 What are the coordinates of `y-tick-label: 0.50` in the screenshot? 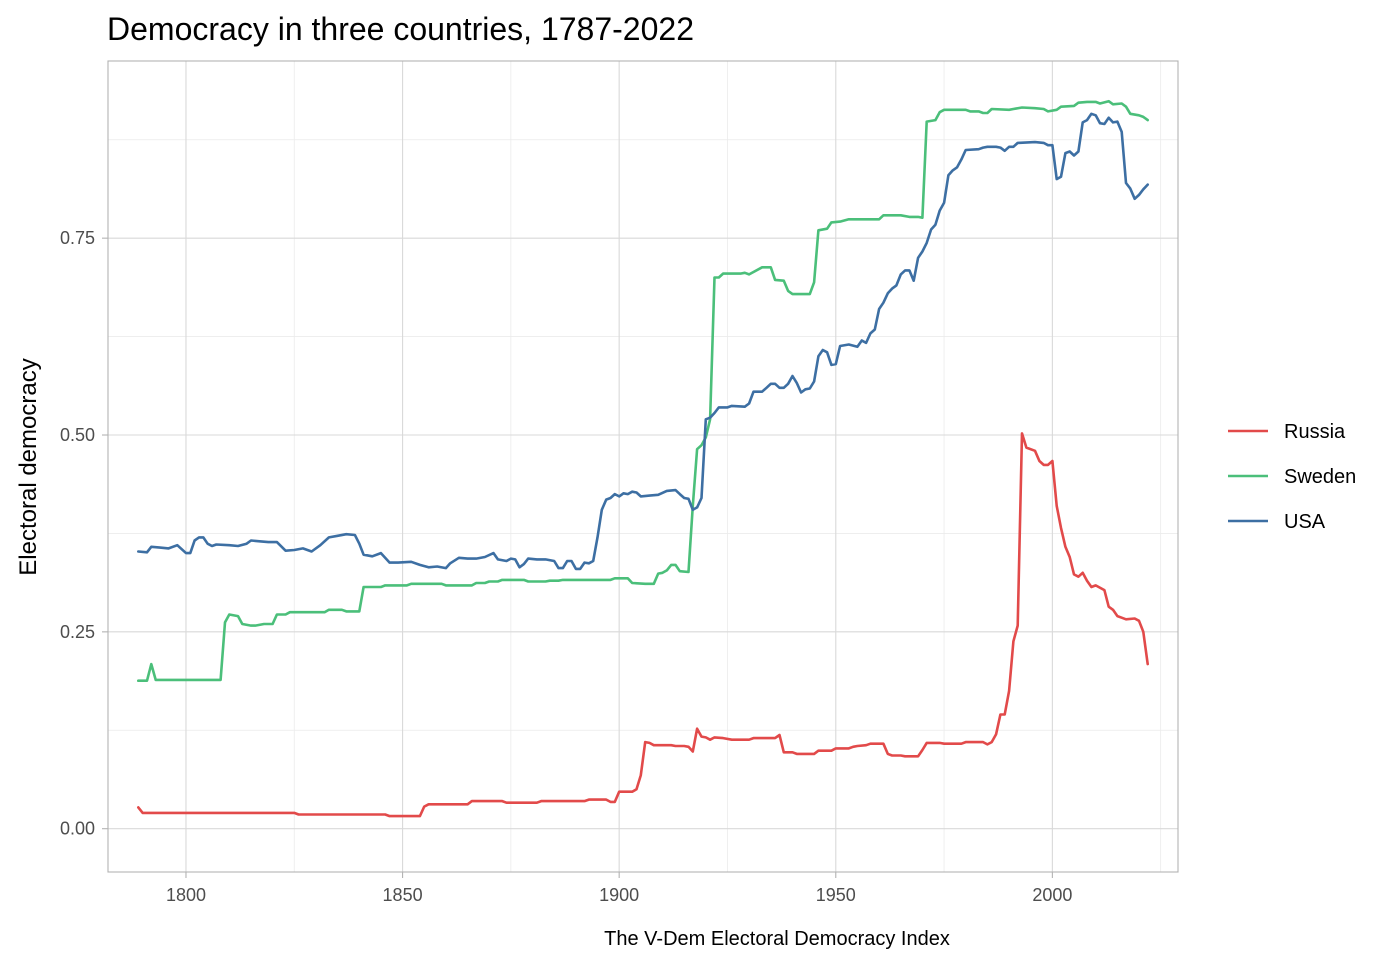 It's located at (77, 435).